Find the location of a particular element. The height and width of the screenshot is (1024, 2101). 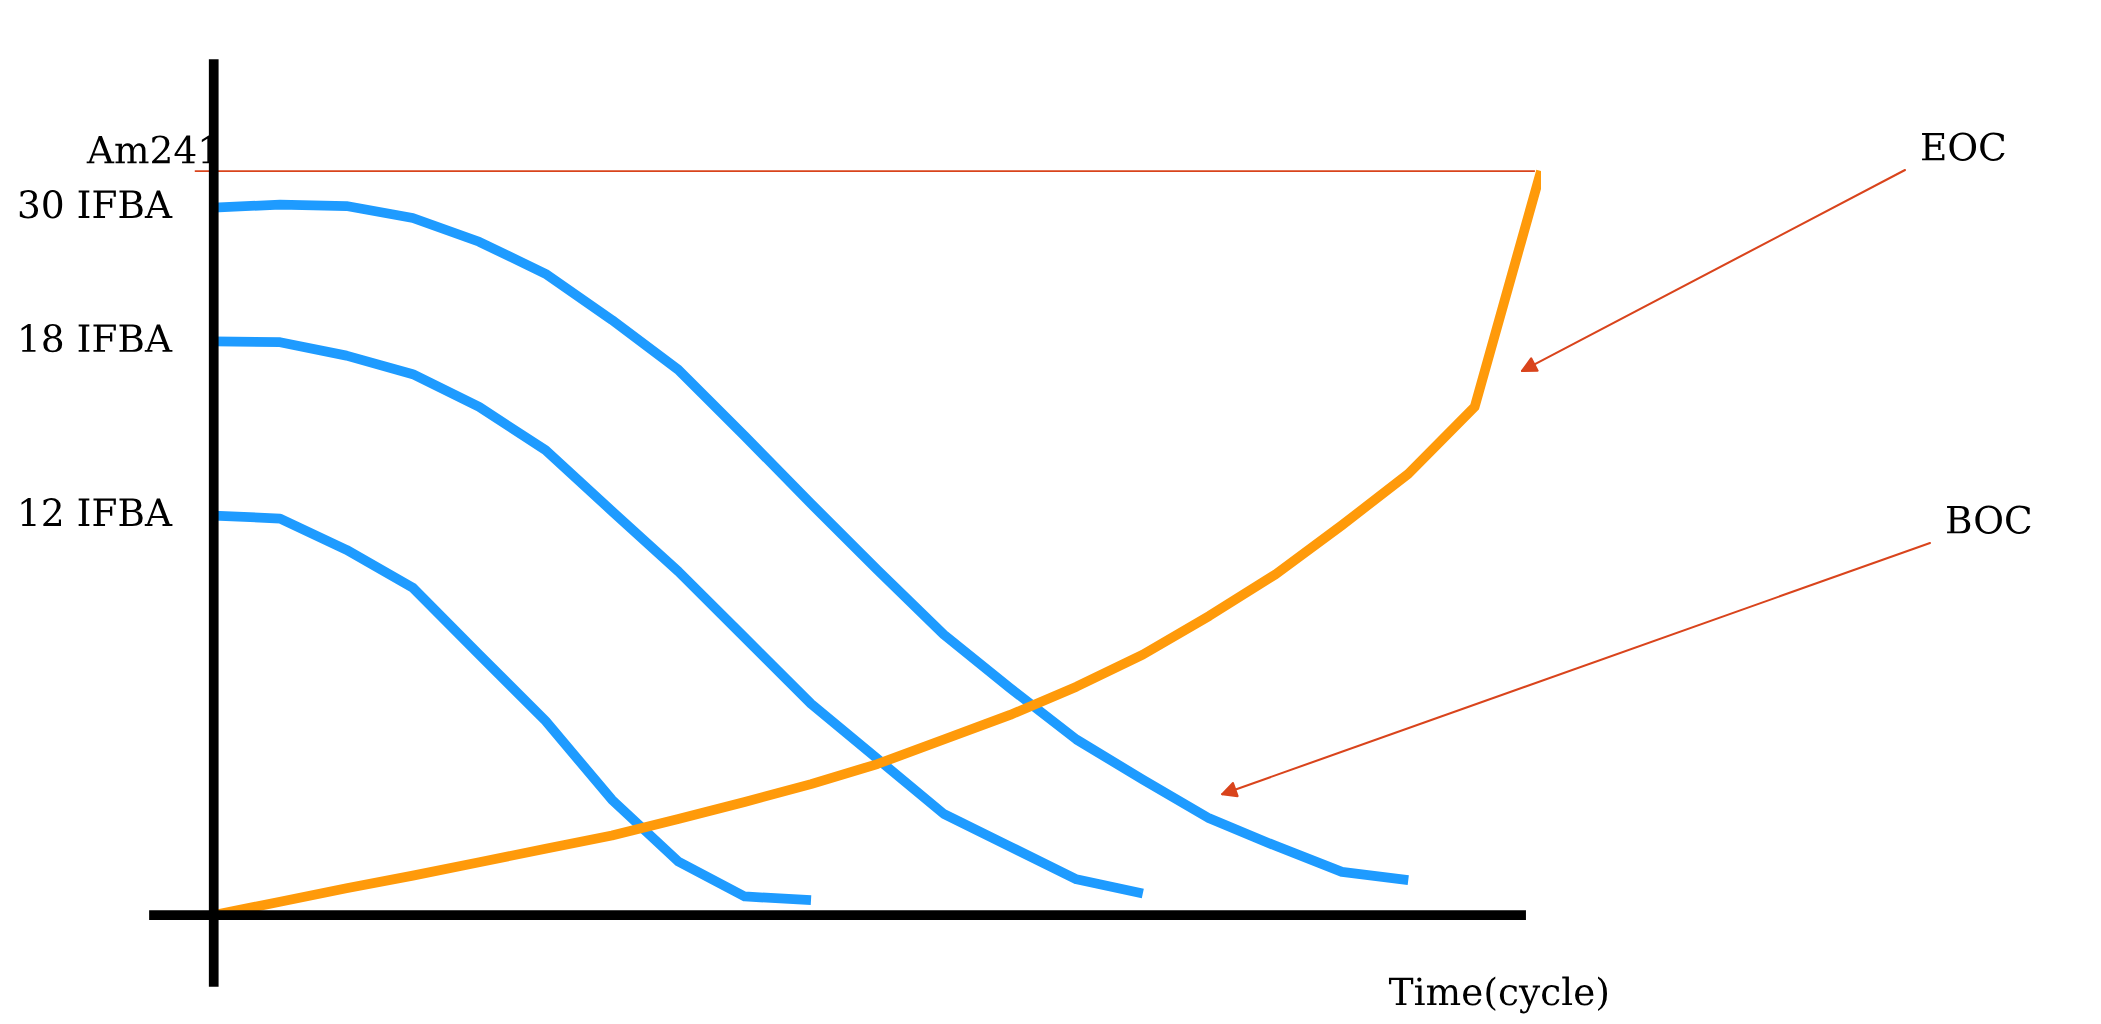

series-label: 12 IFBA is located at coordinates (97, 512).